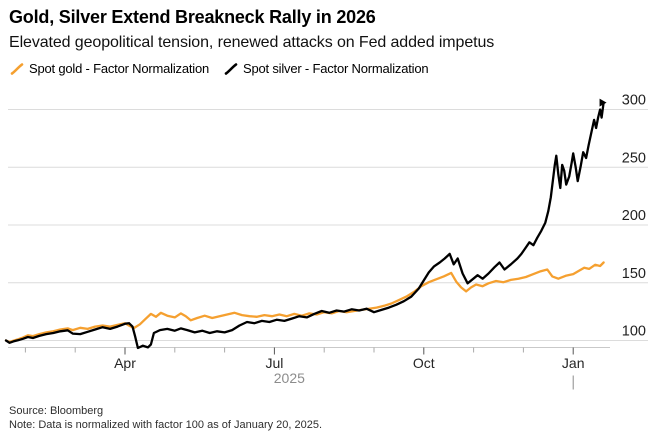  What do you see at coordinates (289, 378) in the screenshot?
I see `year-label: 2025` at bounding box center [289, 378].